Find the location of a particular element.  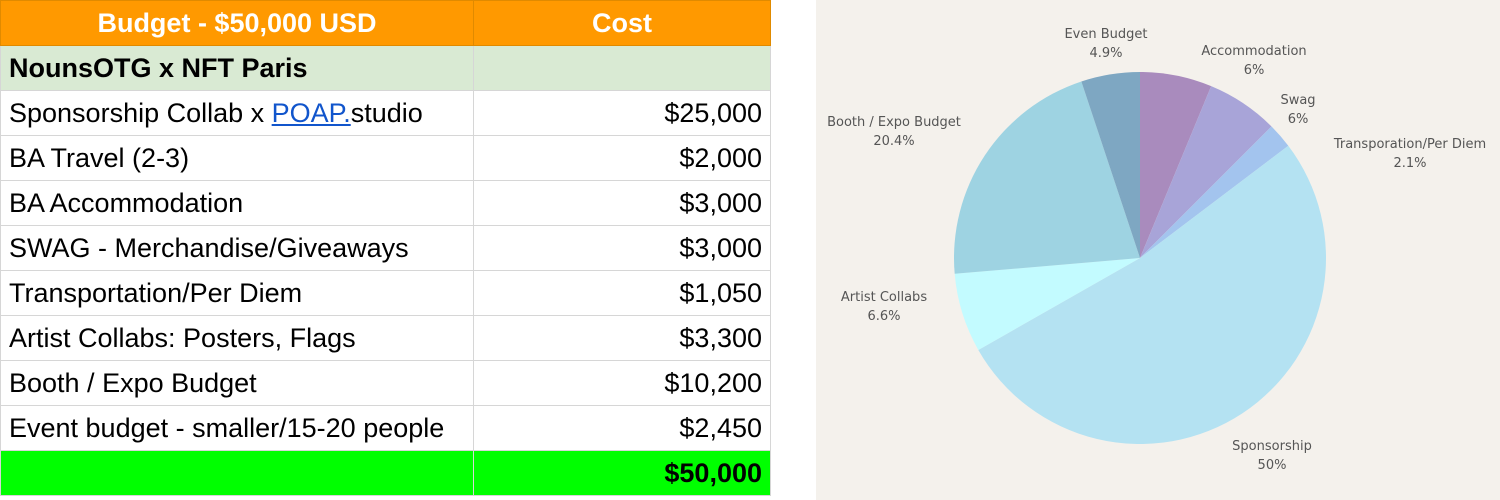

header-row: Budget - $50,000 USD Cost is located at coordinates (385, 23).